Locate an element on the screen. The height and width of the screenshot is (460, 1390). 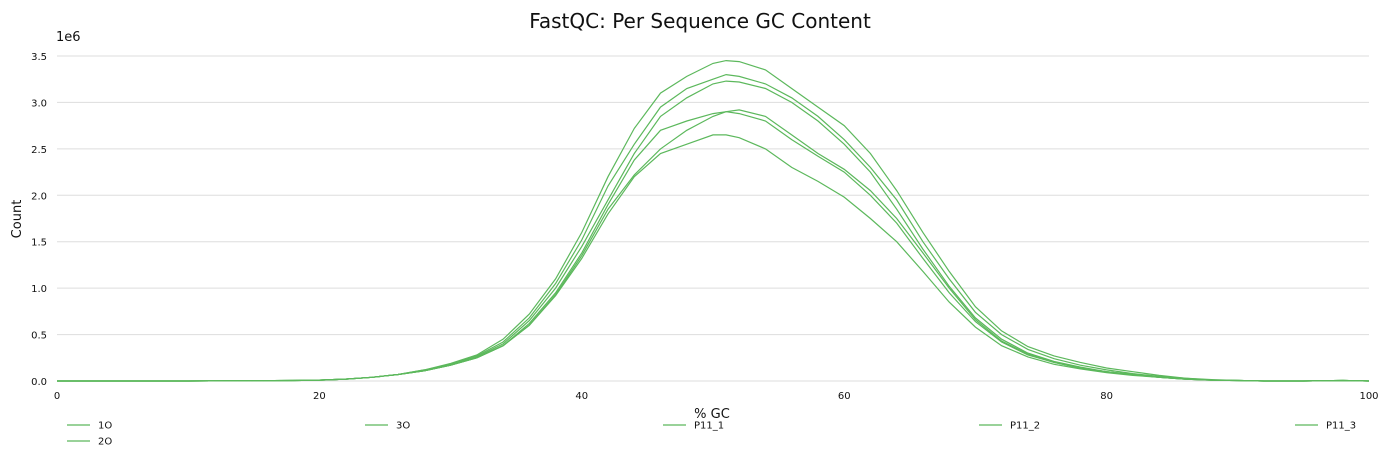
x-tick-label: 80 is located at coordinates (1106, 396).